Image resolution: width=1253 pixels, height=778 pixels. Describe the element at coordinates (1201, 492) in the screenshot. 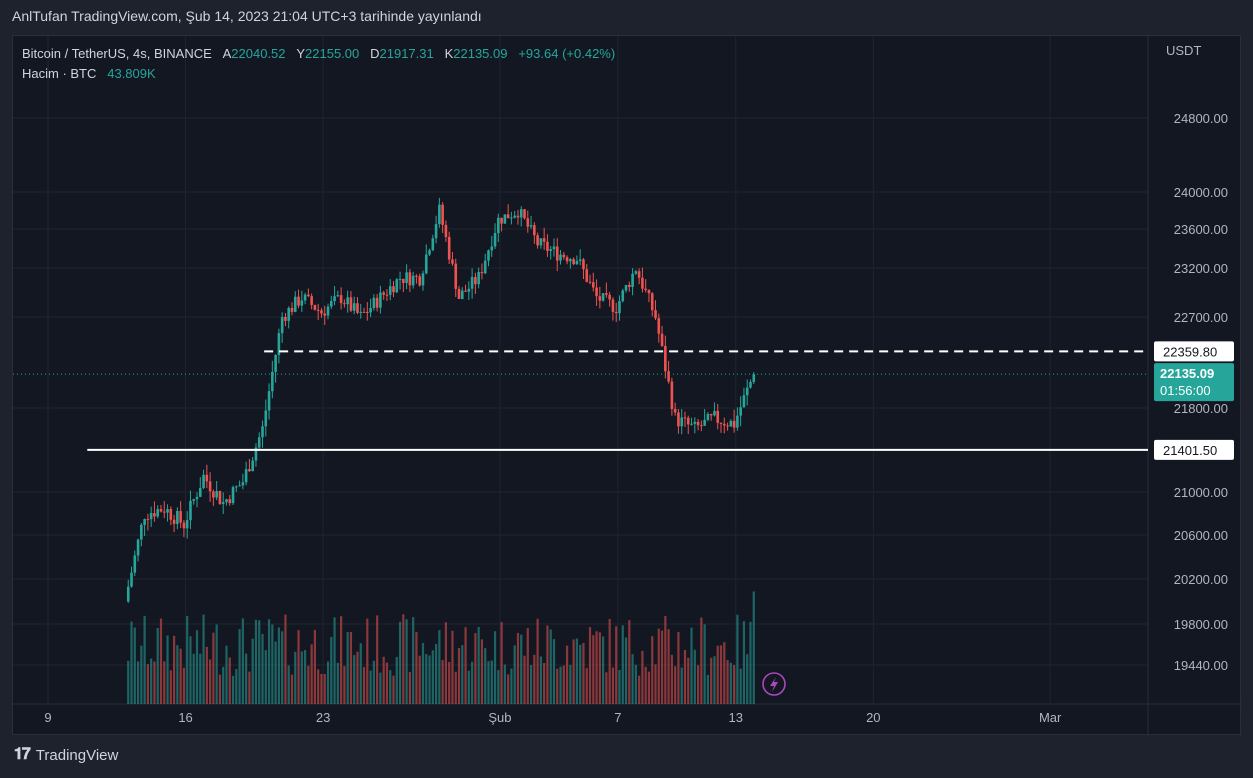

I see `y-tick-label: 21000.00` at that location.